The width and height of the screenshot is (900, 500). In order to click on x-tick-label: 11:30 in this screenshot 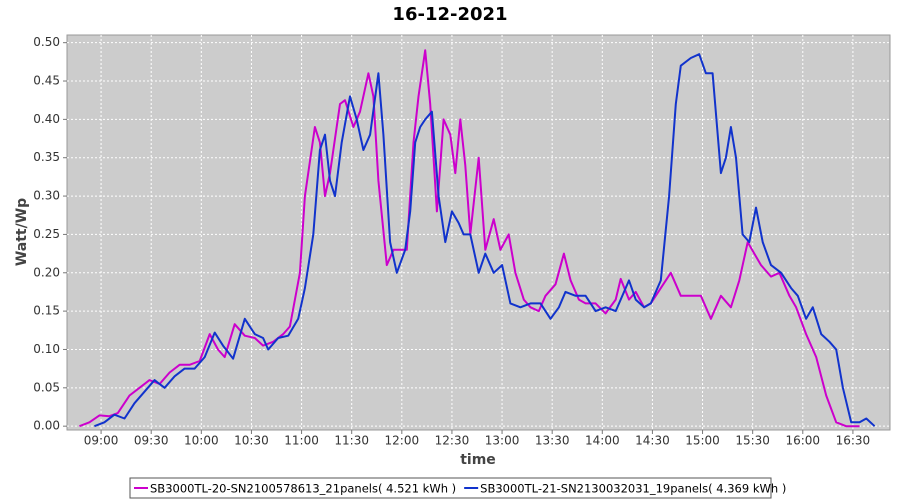, I will do `click(351, 441)`.